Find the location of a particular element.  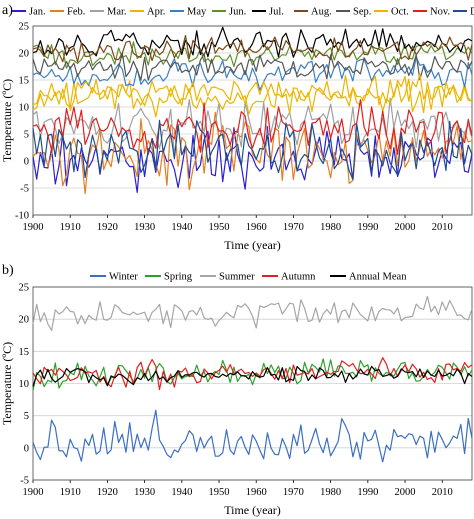

legend-entry: Jul. is located at coordinates (276, 12).